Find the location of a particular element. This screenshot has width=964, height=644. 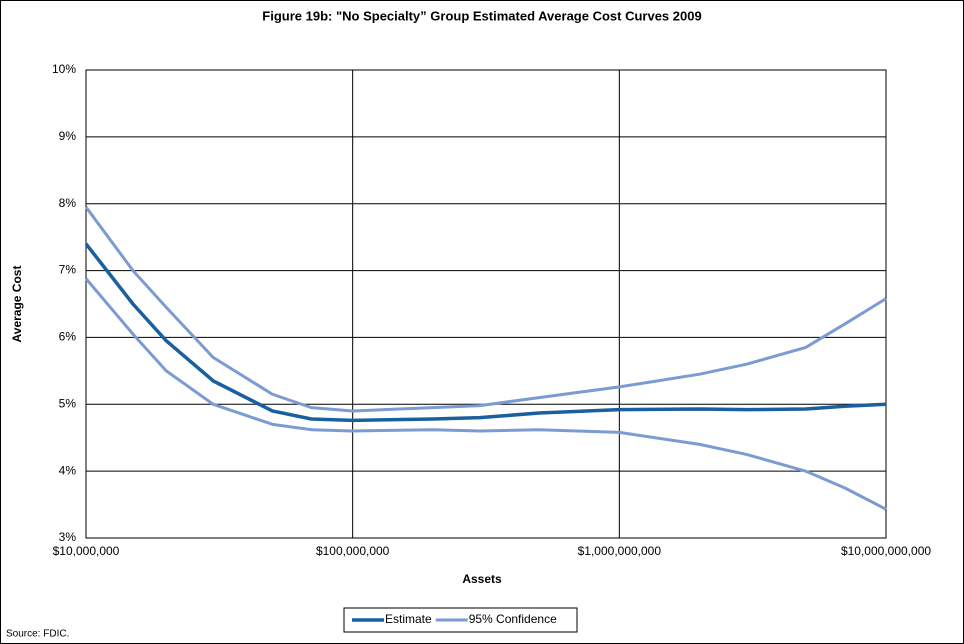

y-tick-label: 3% is located at coordinates (68, 537).